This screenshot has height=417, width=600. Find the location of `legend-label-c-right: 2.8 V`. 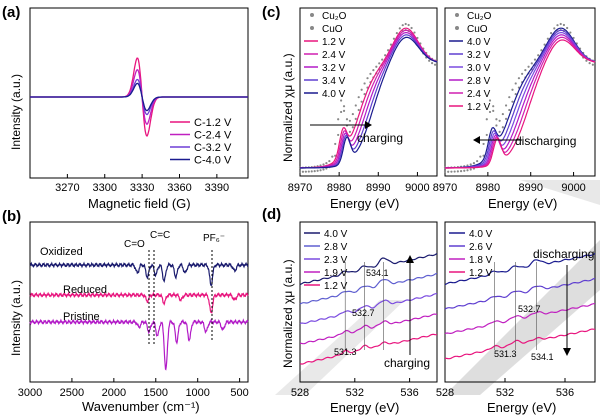

legend-label-c-right: 2.8 V is located at coordinates (479, 81).